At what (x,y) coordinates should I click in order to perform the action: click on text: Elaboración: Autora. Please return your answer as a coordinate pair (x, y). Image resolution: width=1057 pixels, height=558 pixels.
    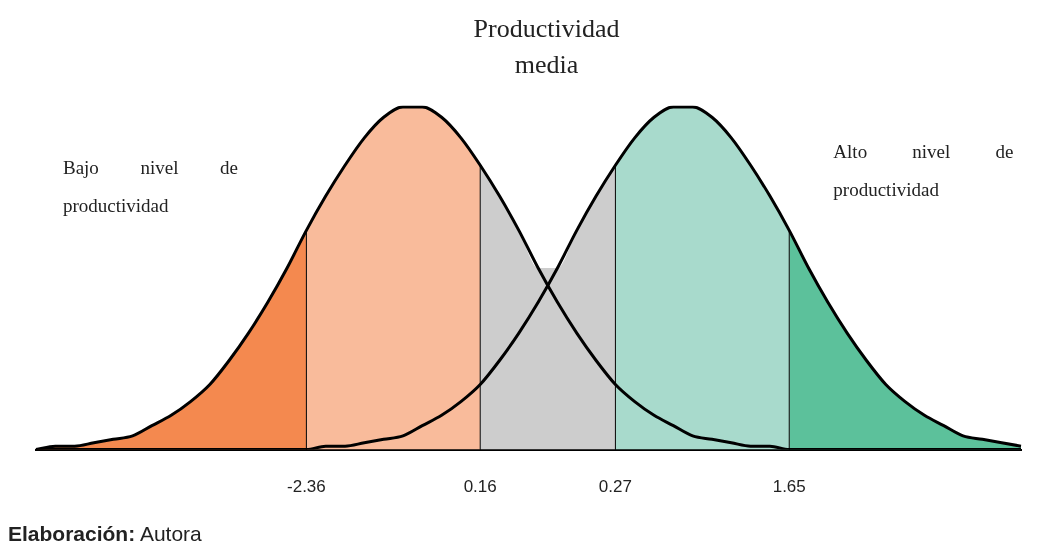
    Looking at the image, I should click on (105, 533).